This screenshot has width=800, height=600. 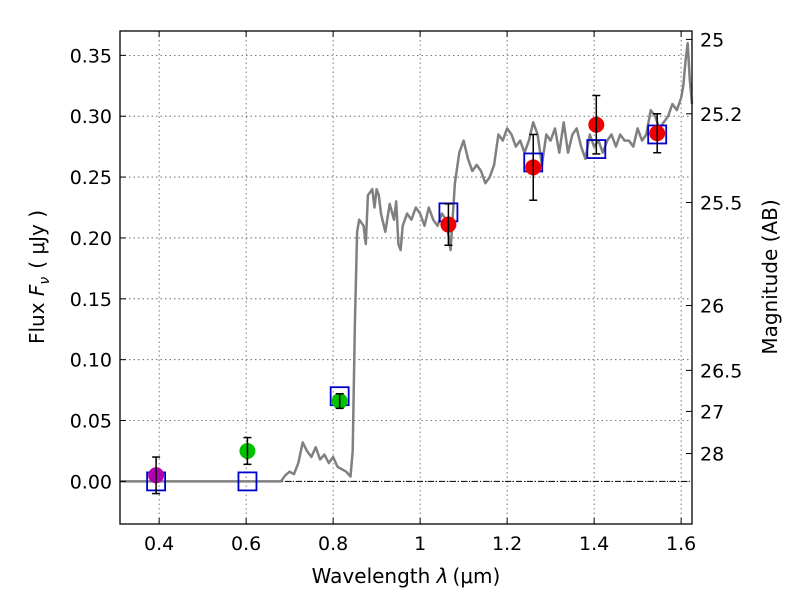 What do you see at coordinates (712, 455) in the screenshot?
I see `right-tick-label: 28` at bounding box center [712, 455].